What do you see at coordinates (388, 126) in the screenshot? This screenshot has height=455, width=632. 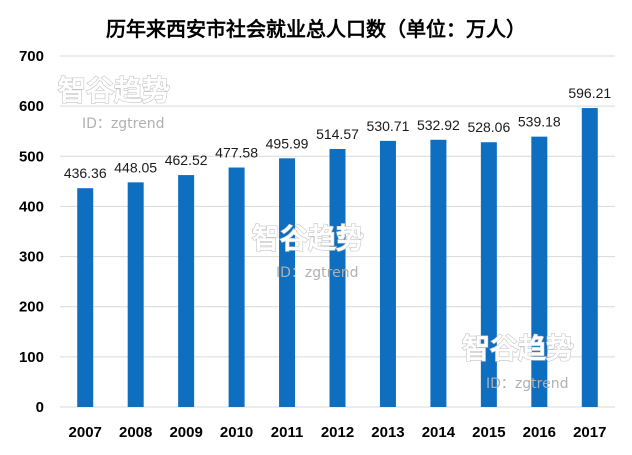 I see `data-label: 530.71` at bounding box center [388, 126].